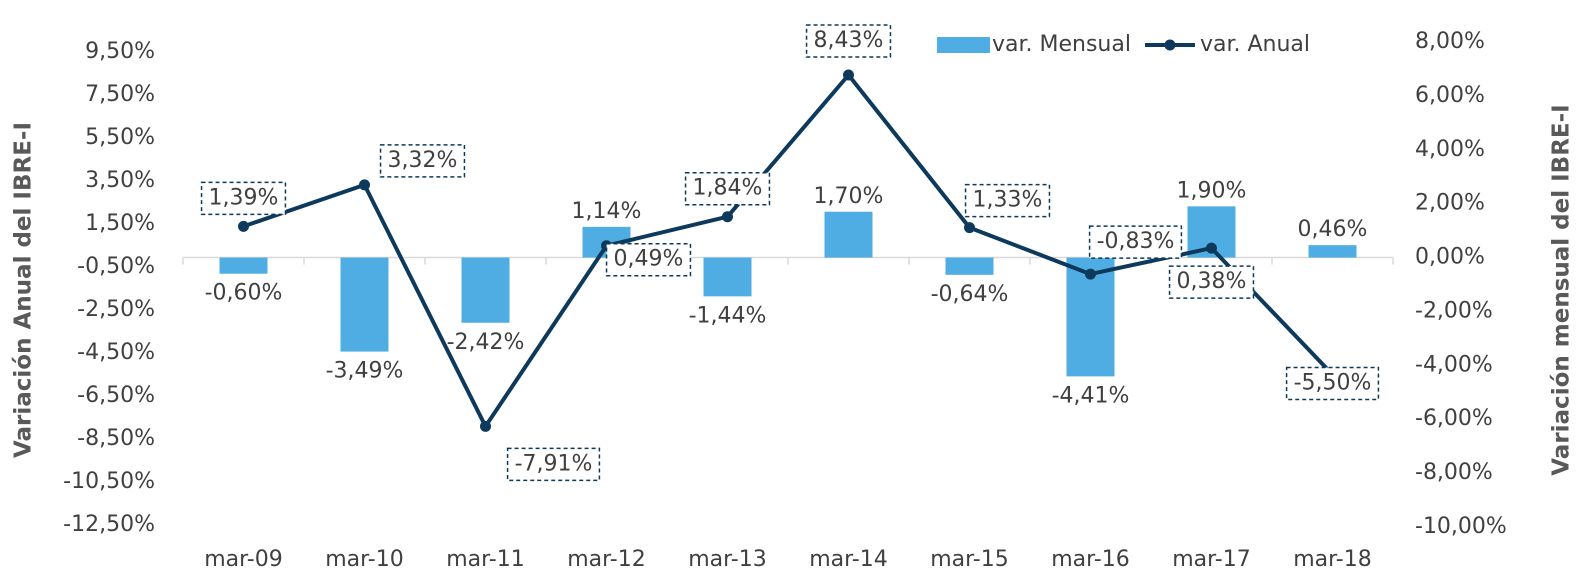 This screenshot has height=581, width=1585. Describe the element at coordinates (486, 342) in the screenshot. I see `bar-label: -2,42%` at that location.